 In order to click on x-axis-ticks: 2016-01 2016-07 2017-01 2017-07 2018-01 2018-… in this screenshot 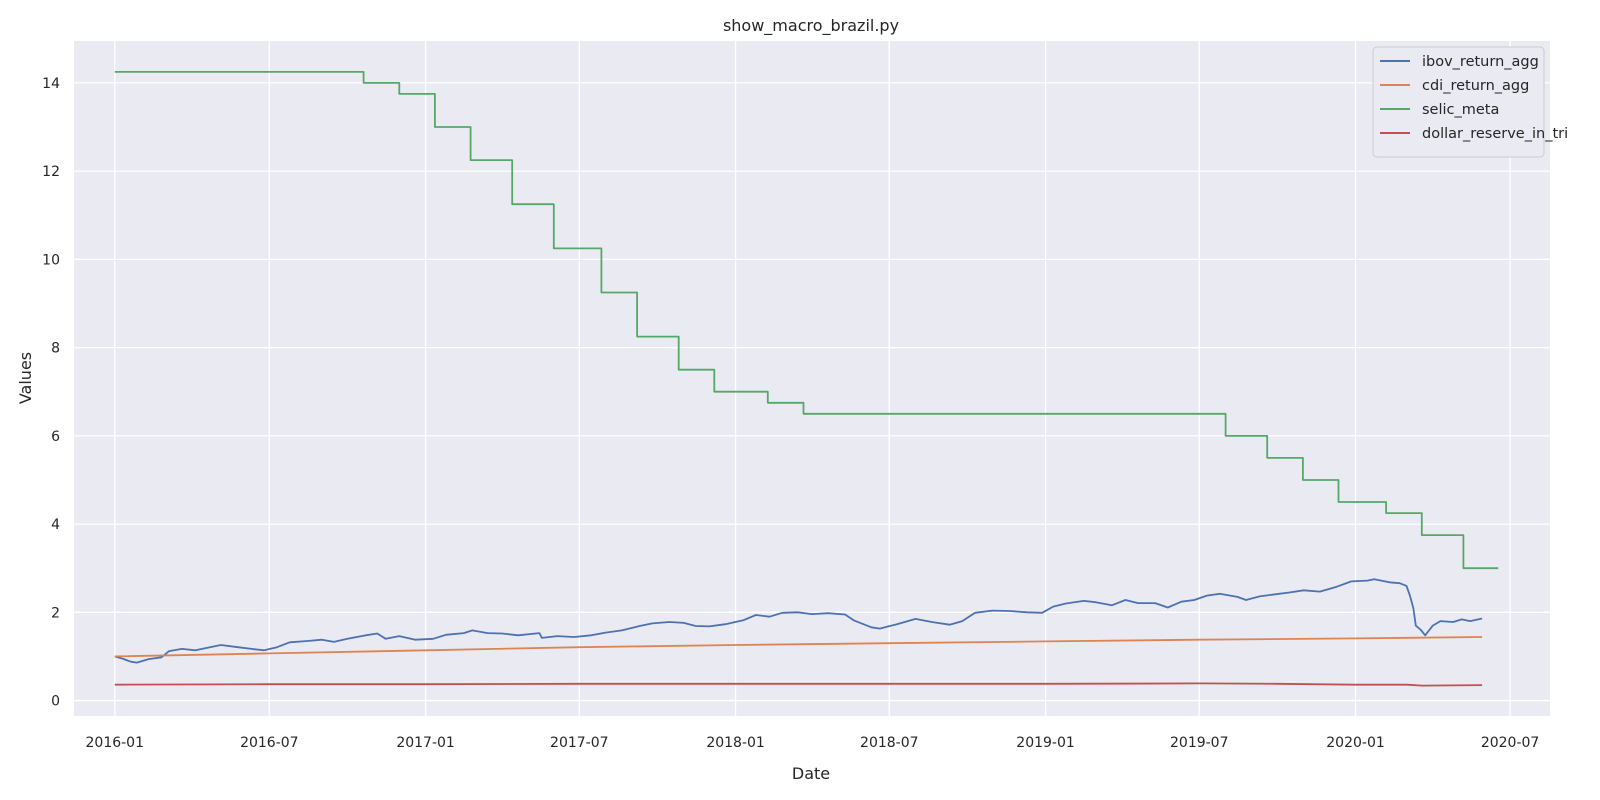, I will do `click(813, 743)`.